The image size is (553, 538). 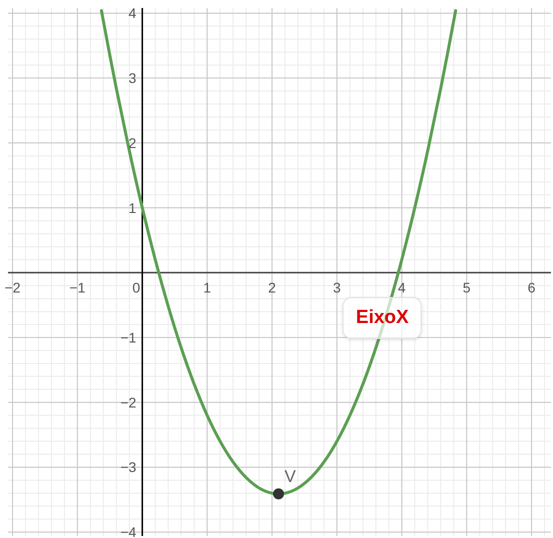 What do you see at coordinates (382, 318) in the screenshot?
I see `annotation: EixoX` at bounding box center [382, 318].